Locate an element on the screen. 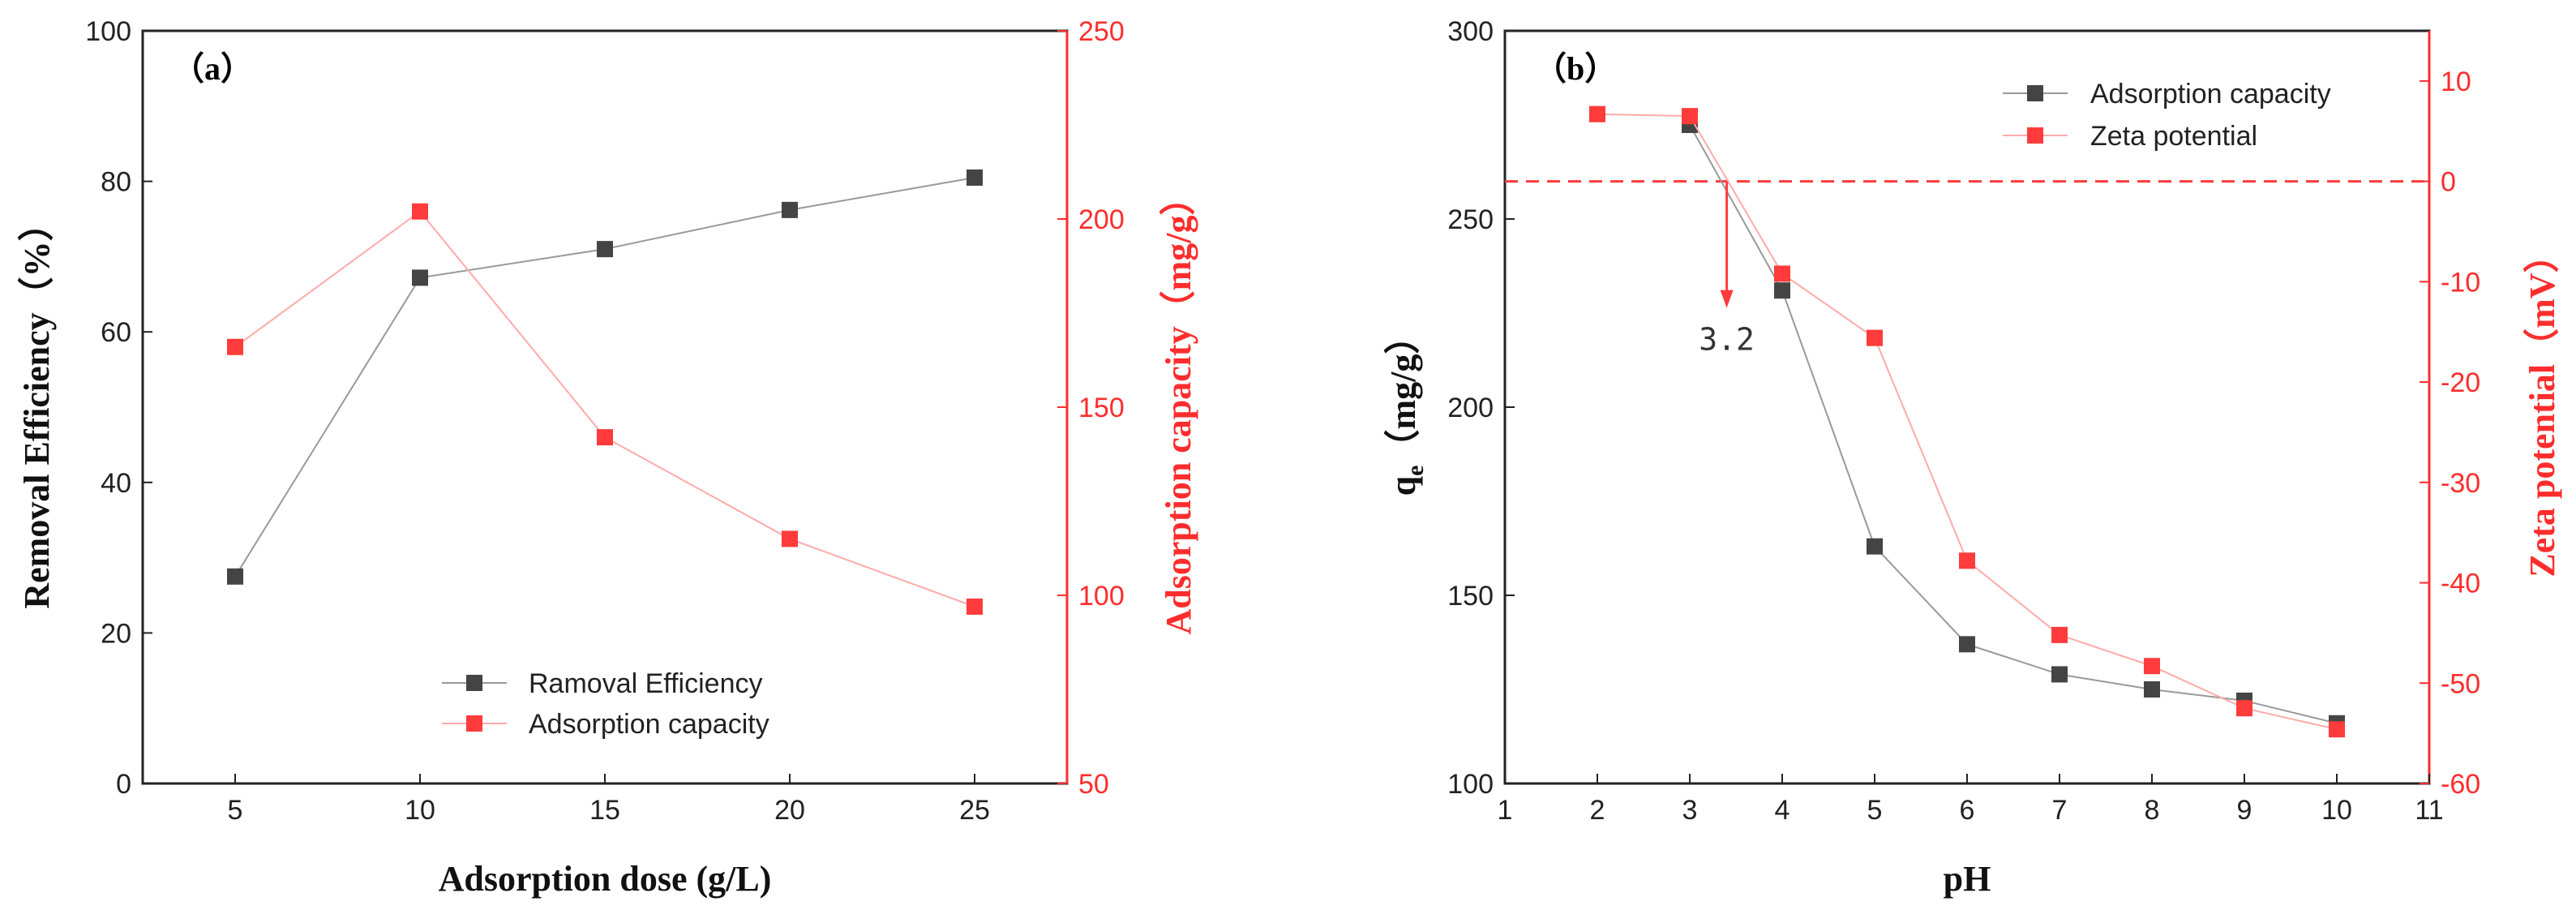 This screenshot has width=2576, height=923. y-right-tick-label-a-0: 50 is located at coordinates (1093, 784).